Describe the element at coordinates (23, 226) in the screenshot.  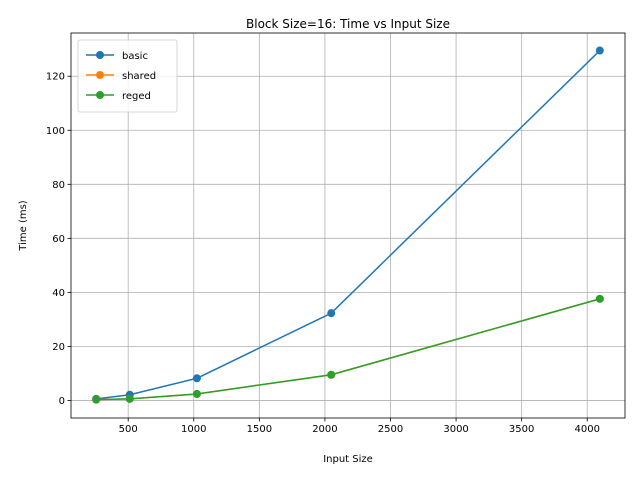
I see `y-axis-label: Time (ms)` at that location.